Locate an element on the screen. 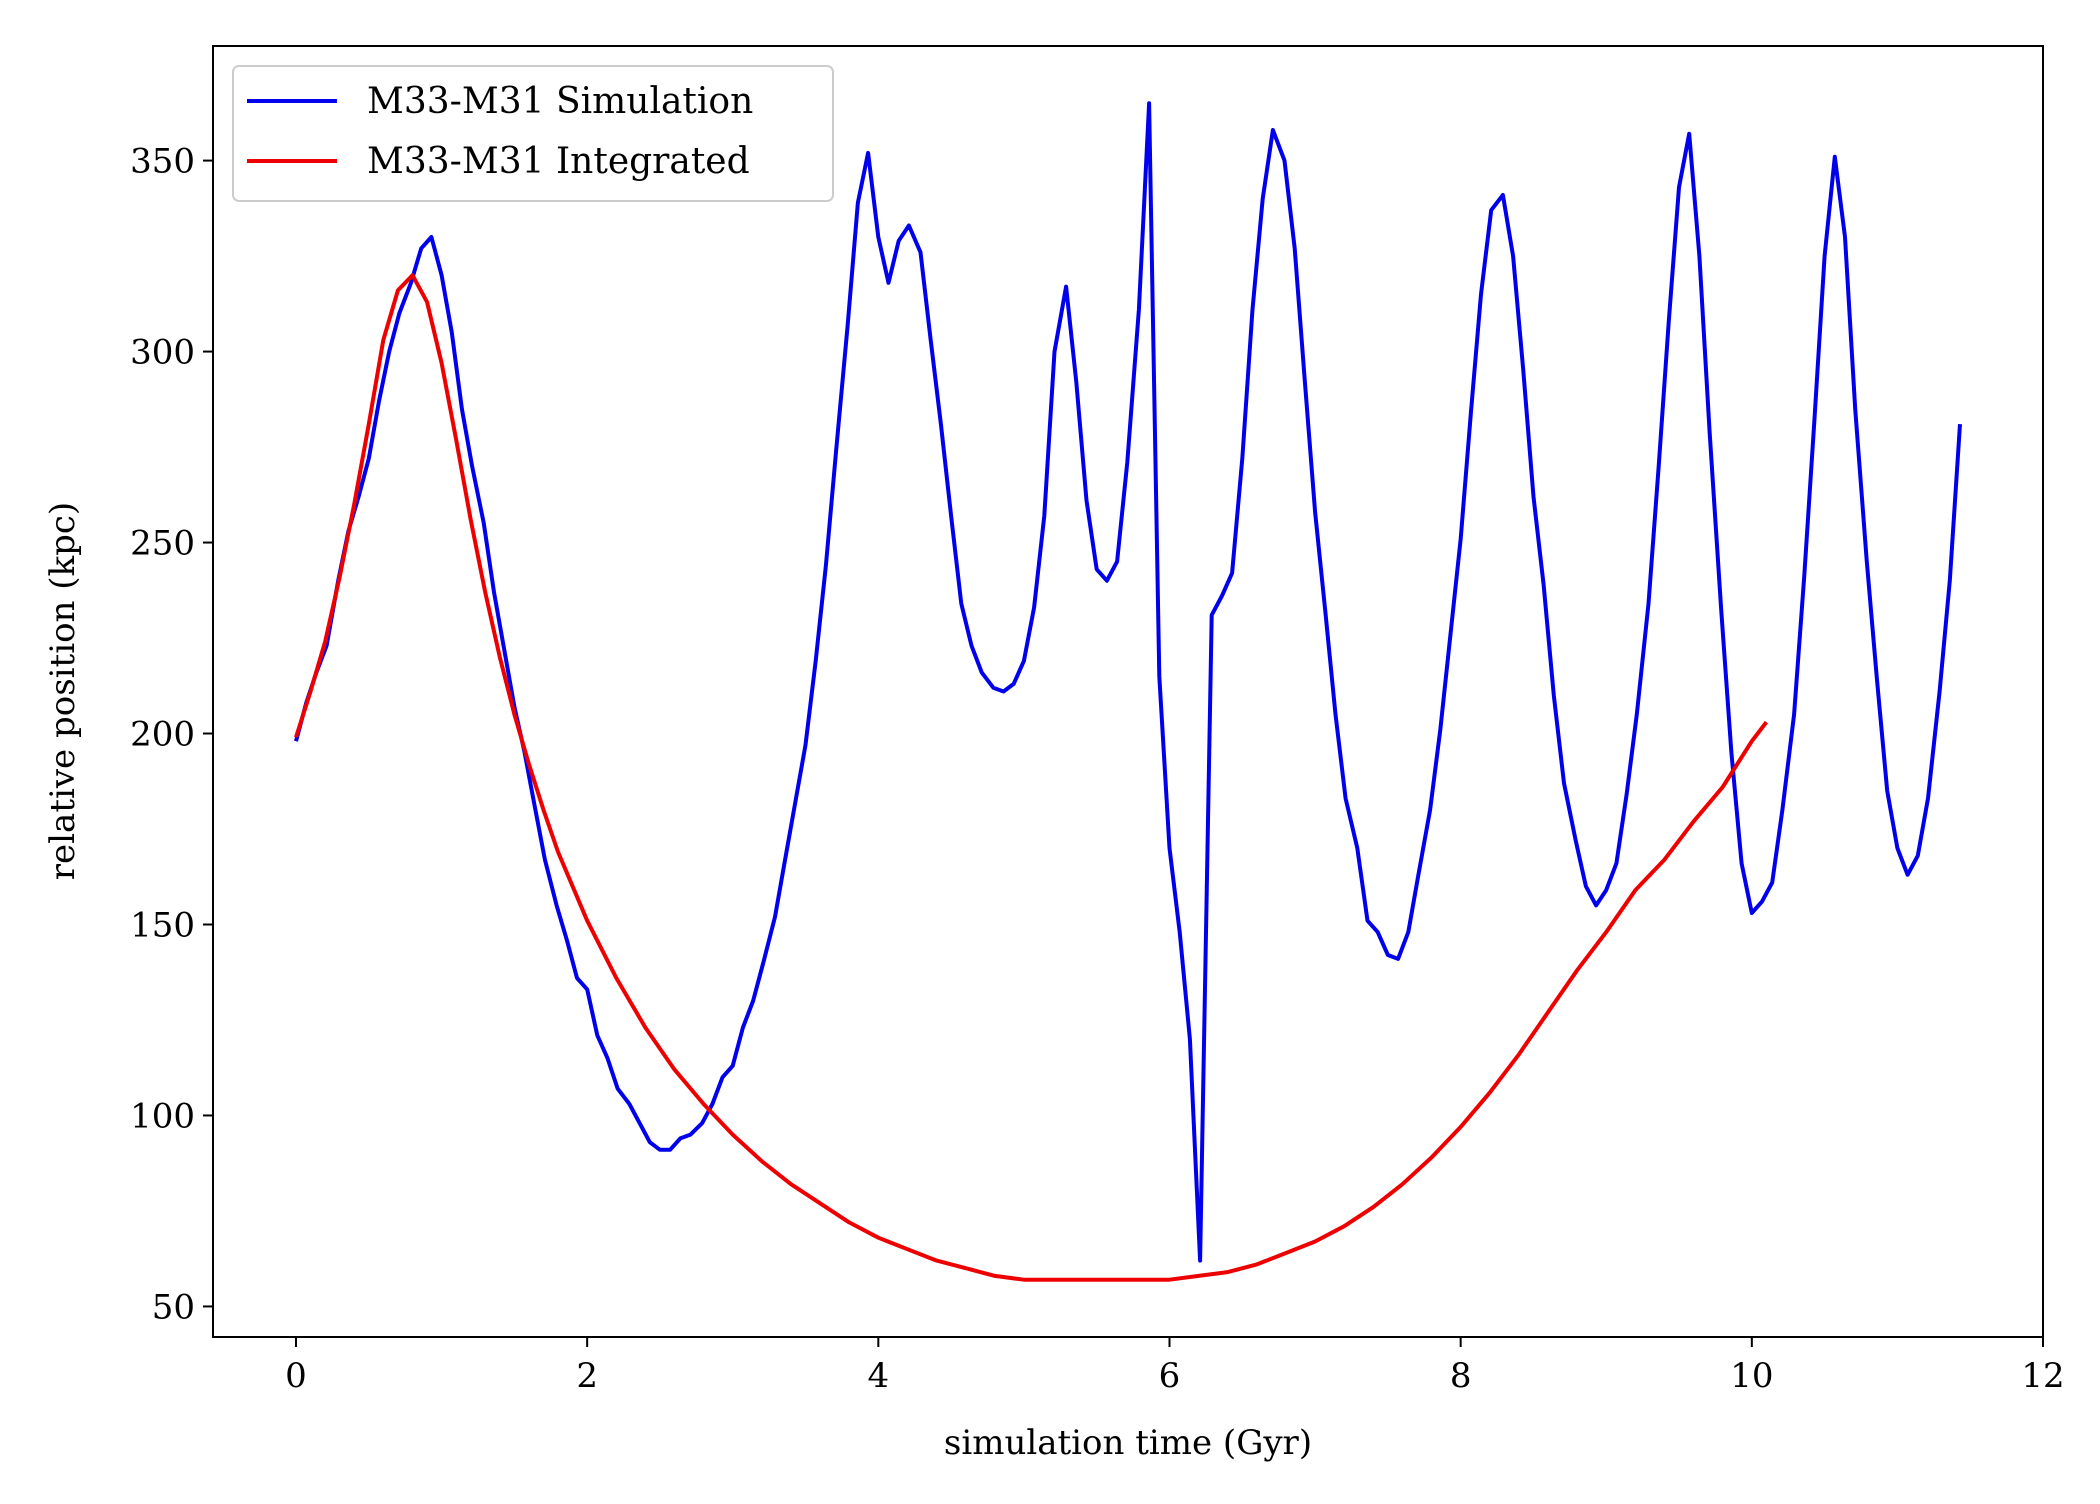 The width and height of the screenshot is (2100, 1504). x-tick-label: 8 is located at coordinates (1461, 1376).